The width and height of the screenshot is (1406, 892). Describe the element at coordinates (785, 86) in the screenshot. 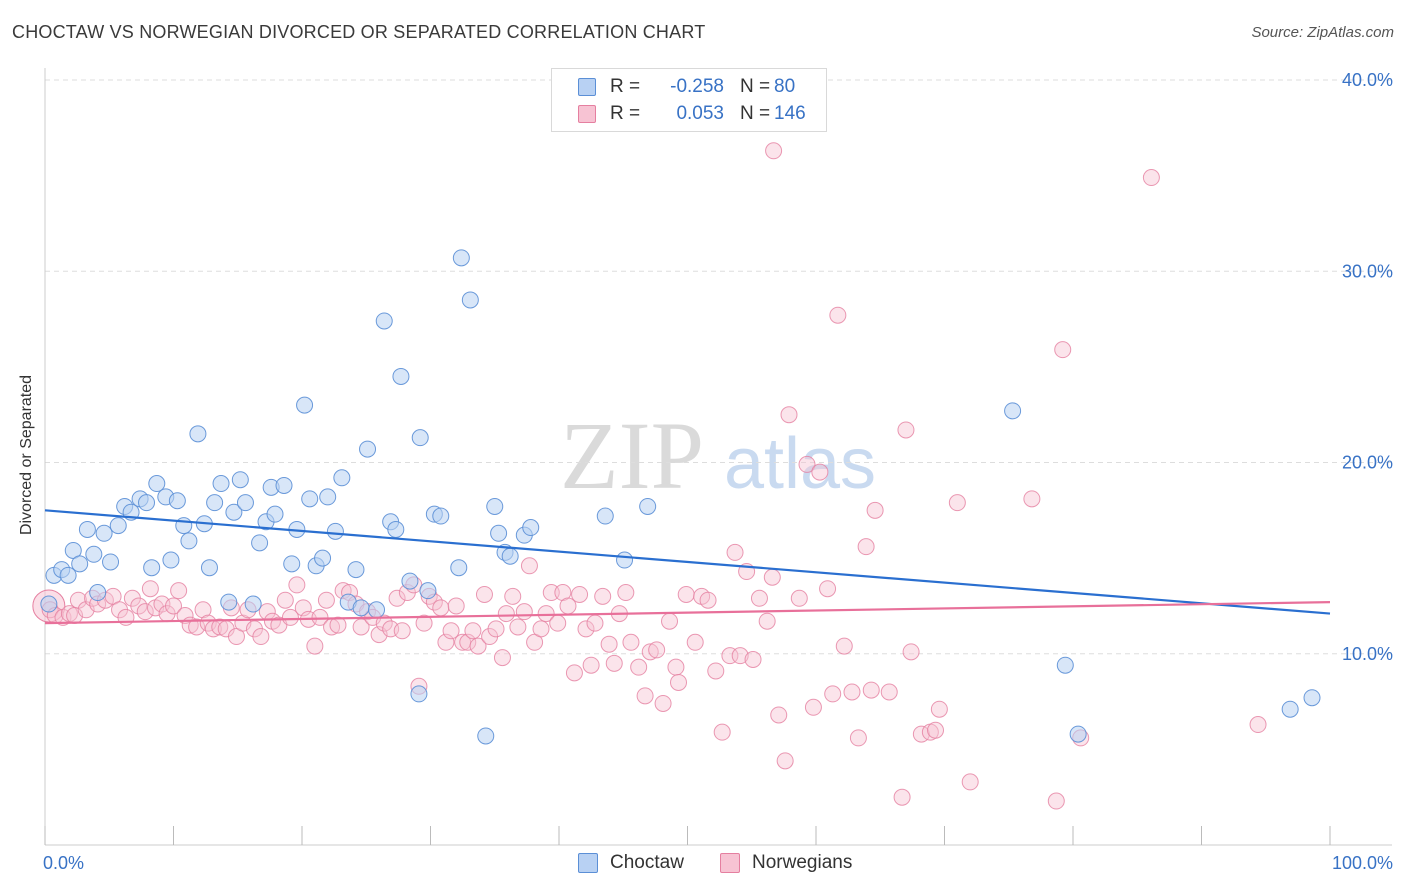

I see `n-value: 80` at that location.